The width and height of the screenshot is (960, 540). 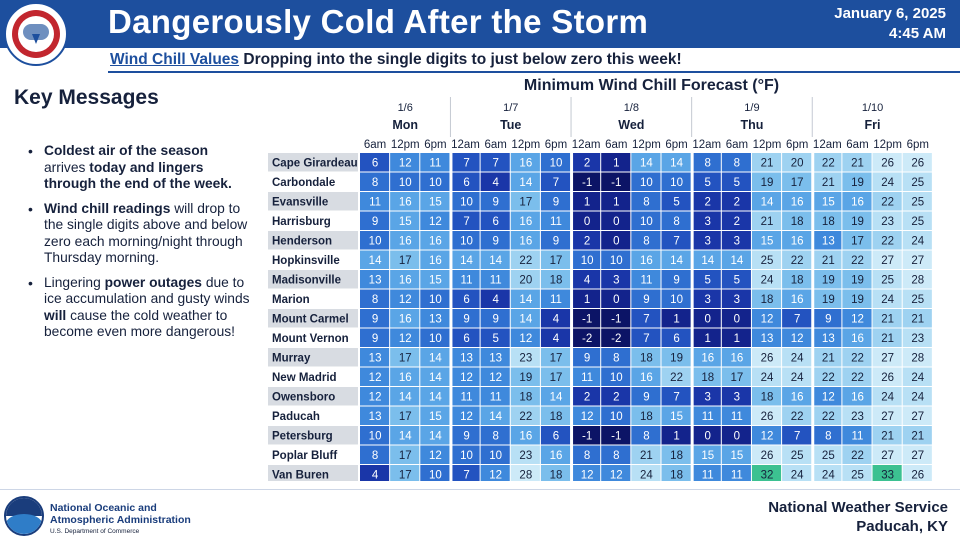 I want to click on wind-chill-value: 3, so click(x=737, y=300).